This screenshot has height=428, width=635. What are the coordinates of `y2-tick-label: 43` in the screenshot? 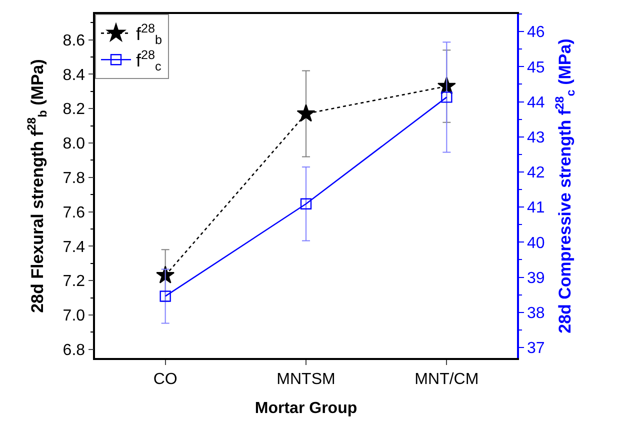 It's located at (535, 137).